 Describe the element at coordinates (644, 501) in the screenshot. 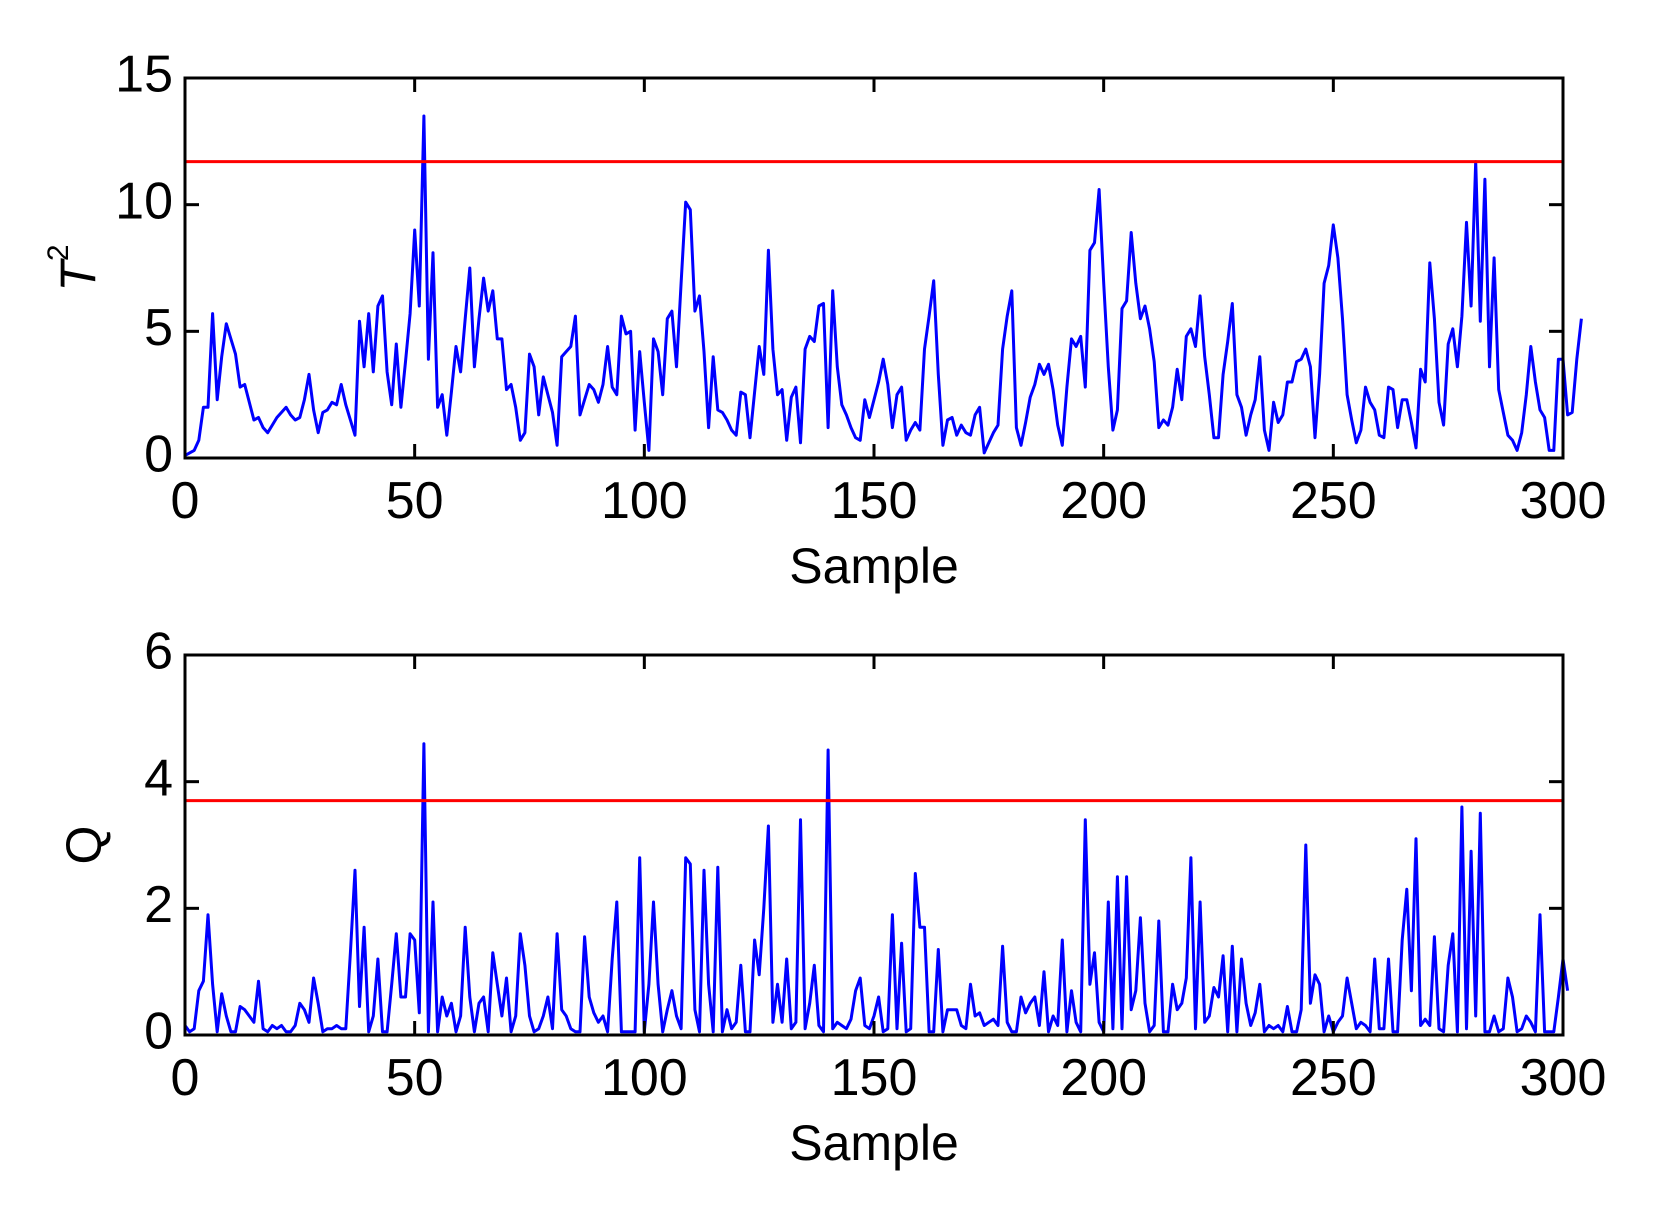

I see `t2-x-tick-label: 100` at that location.